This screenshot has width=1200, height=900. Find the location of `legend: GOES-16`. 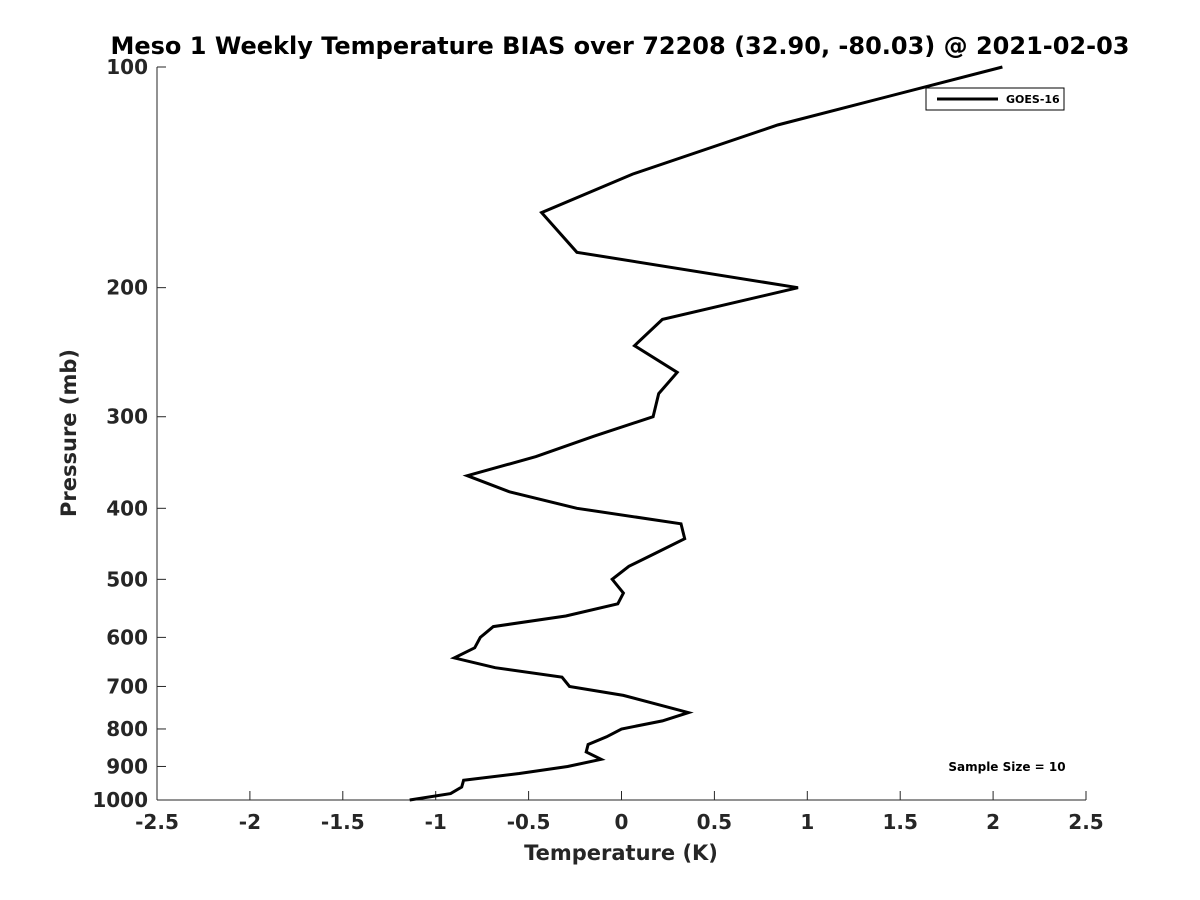

legend: GOES-16 is located at coordinates (995, 99).